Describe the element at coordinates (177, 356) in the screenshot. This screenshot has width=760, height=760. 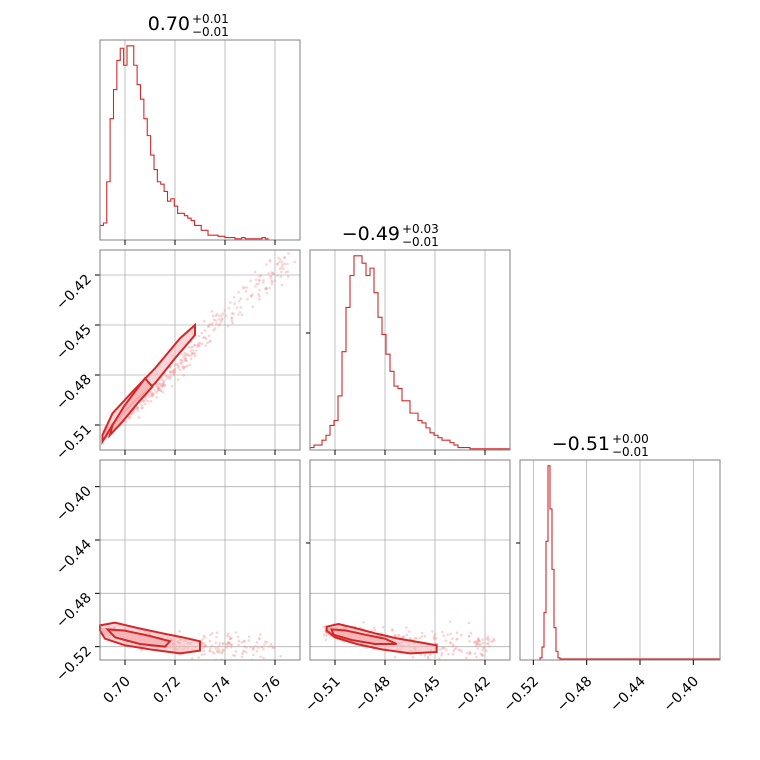
I see `panel-row-1-col-0: −0.51 −0.48 −0.45 −0.42` at that location.